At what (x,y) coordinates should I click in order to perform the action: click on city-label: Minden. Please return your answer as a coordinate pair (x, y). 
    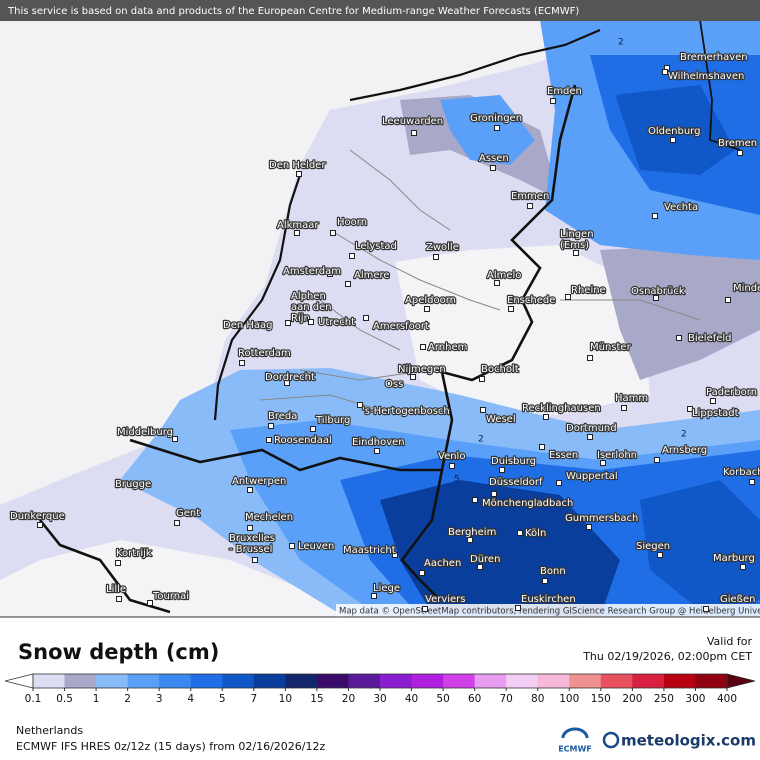
    Looking at the image, I should click on (746, 288).